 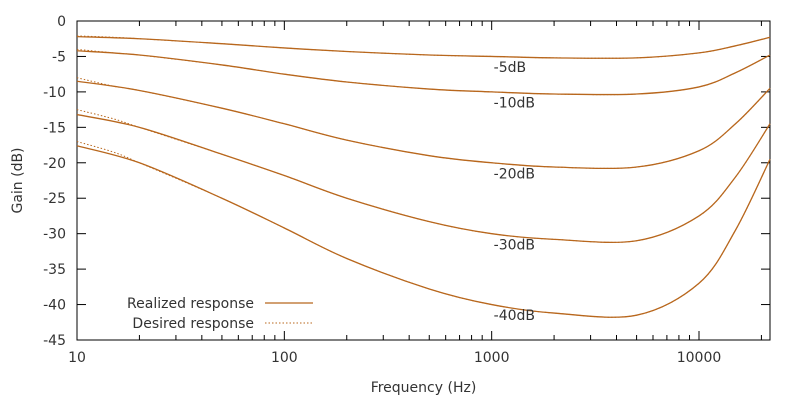 What do you see at coordinates (61, 22) in the screenshot?
I see `y-tick-label: 0` at bounding box center [61, 22].